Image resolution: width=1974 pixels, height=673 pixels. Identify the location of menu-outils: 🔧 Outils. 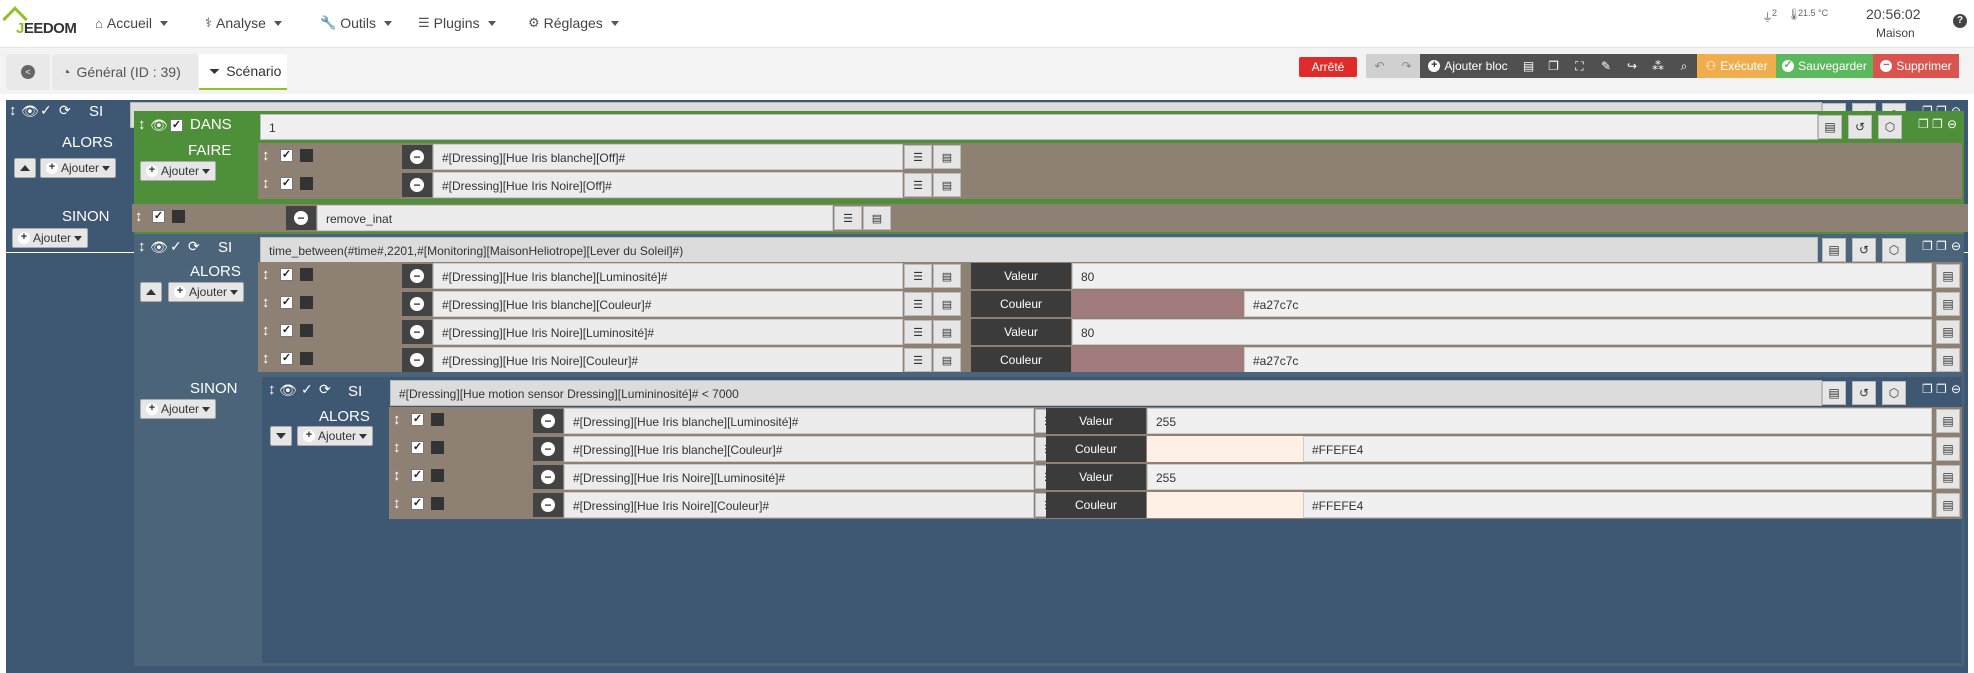
(356, 23).